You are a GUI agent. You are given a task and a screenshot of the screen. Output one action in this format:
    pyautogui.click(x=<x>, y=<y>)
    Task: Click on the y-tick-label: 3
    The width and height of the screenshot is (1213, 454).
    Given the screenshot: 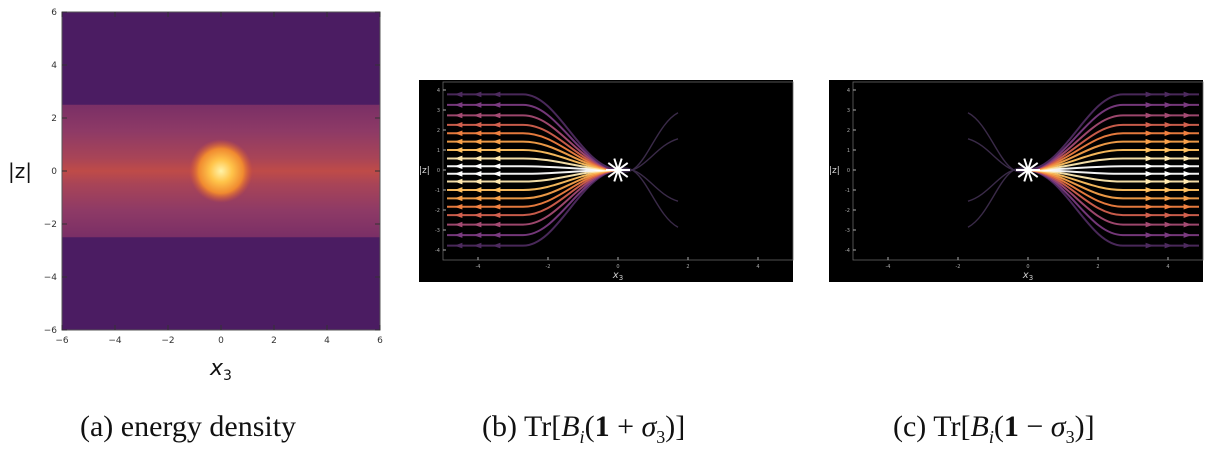 What is the action you would take?
    pyautogui.click(x=848, y=111)
    